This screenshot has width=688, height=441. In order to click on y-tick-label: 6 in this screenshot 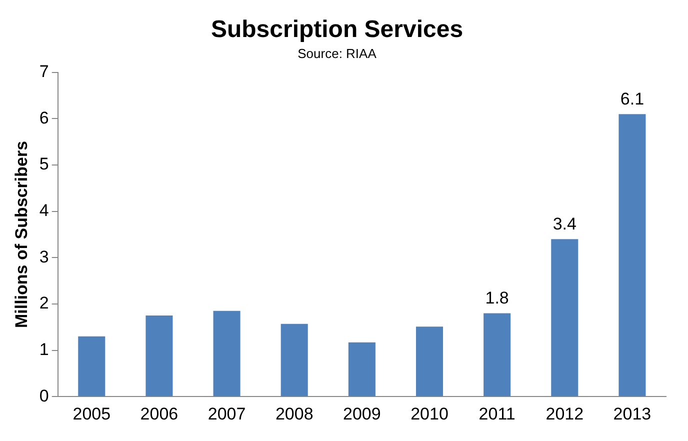, I will do `click(44, 118)`.